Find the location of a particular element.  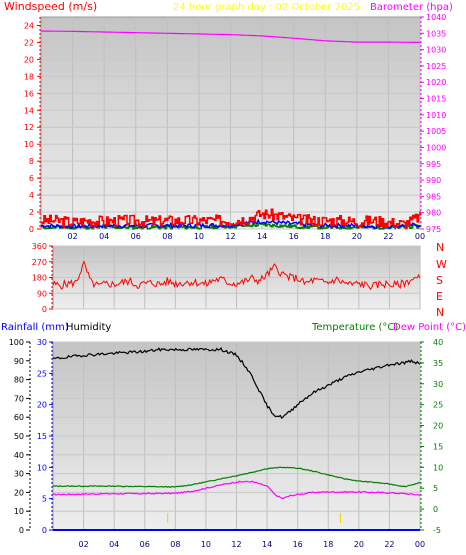

baro-tick-label: 980 is located at coordinates (433, 213).